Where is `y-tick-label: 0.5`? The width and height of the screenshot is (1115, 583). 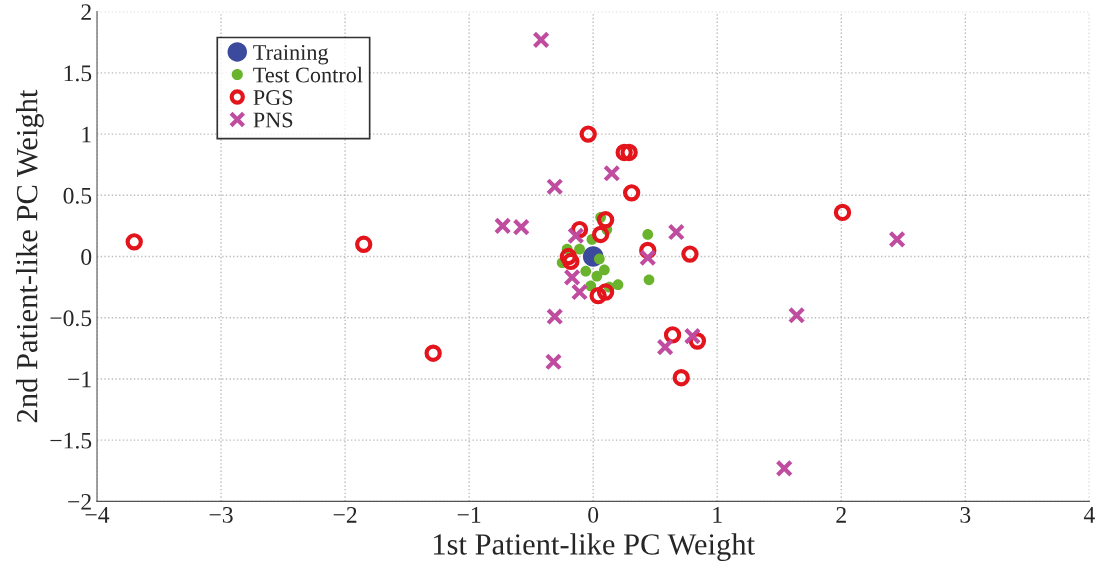
y-tick-label: 0.5 is located at coordinates (77, 195).